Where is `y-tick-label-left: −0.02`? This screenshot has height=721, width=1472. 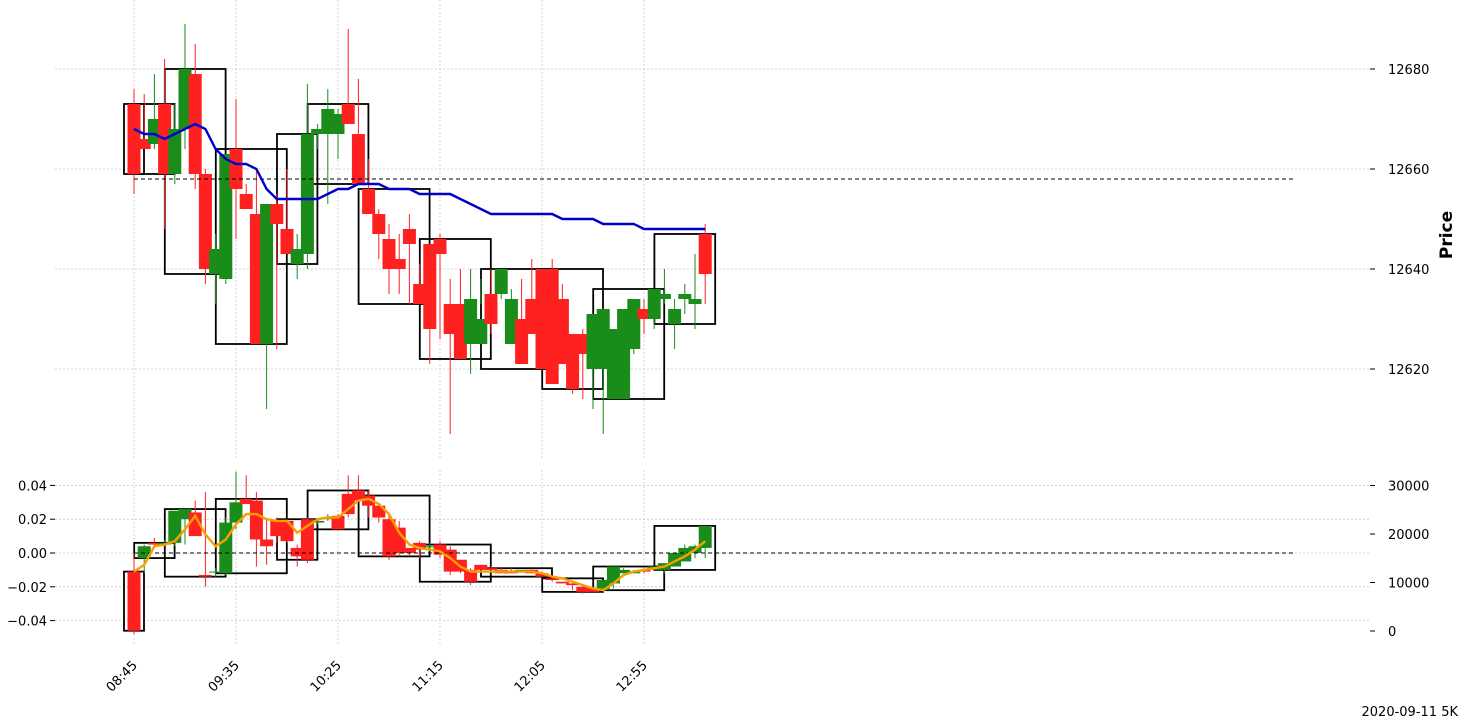 y-tick-label-left: −0.02 is located at coordinates (27, 588).